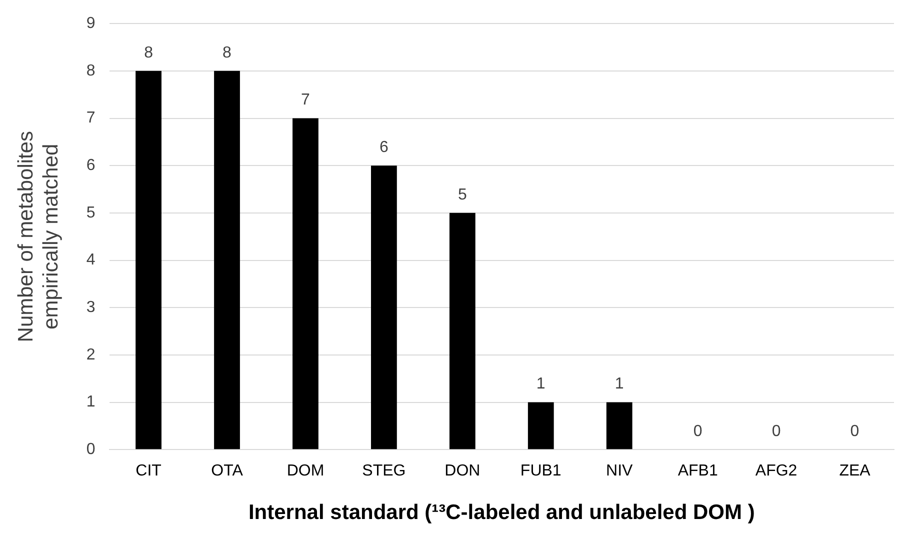 This screenshot has height=536, width=906. Describe the element at coordinates (91, 449) in the screenshot. I see `y-tick-label: 0` at that location.